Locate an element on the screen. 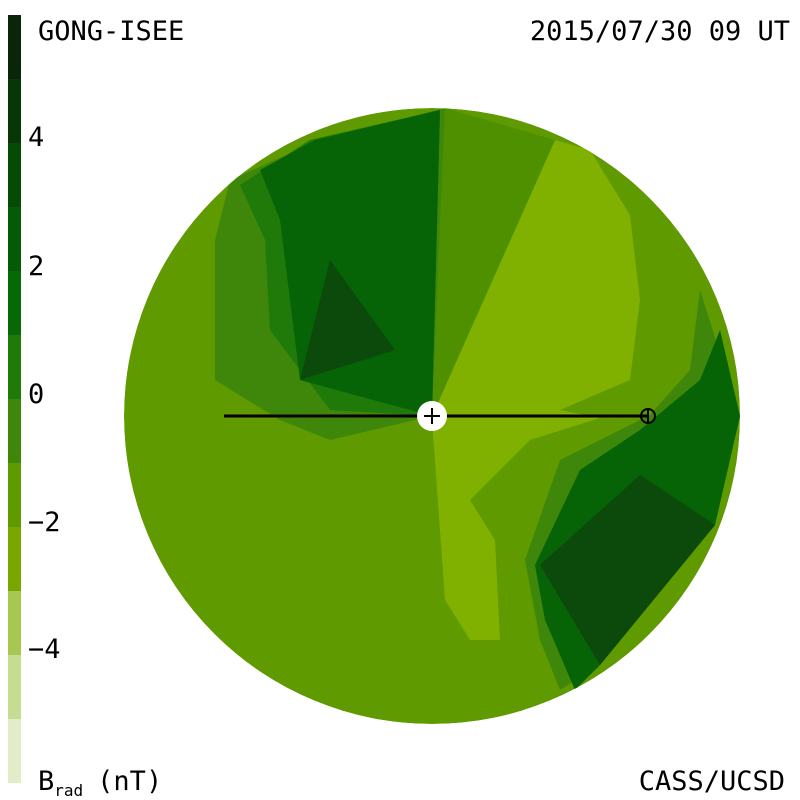 Image resolution: width=800 pixels, height=800 pixels. colorbar: 4 2 0 −2 −4 is located at coordinates (34, 399).